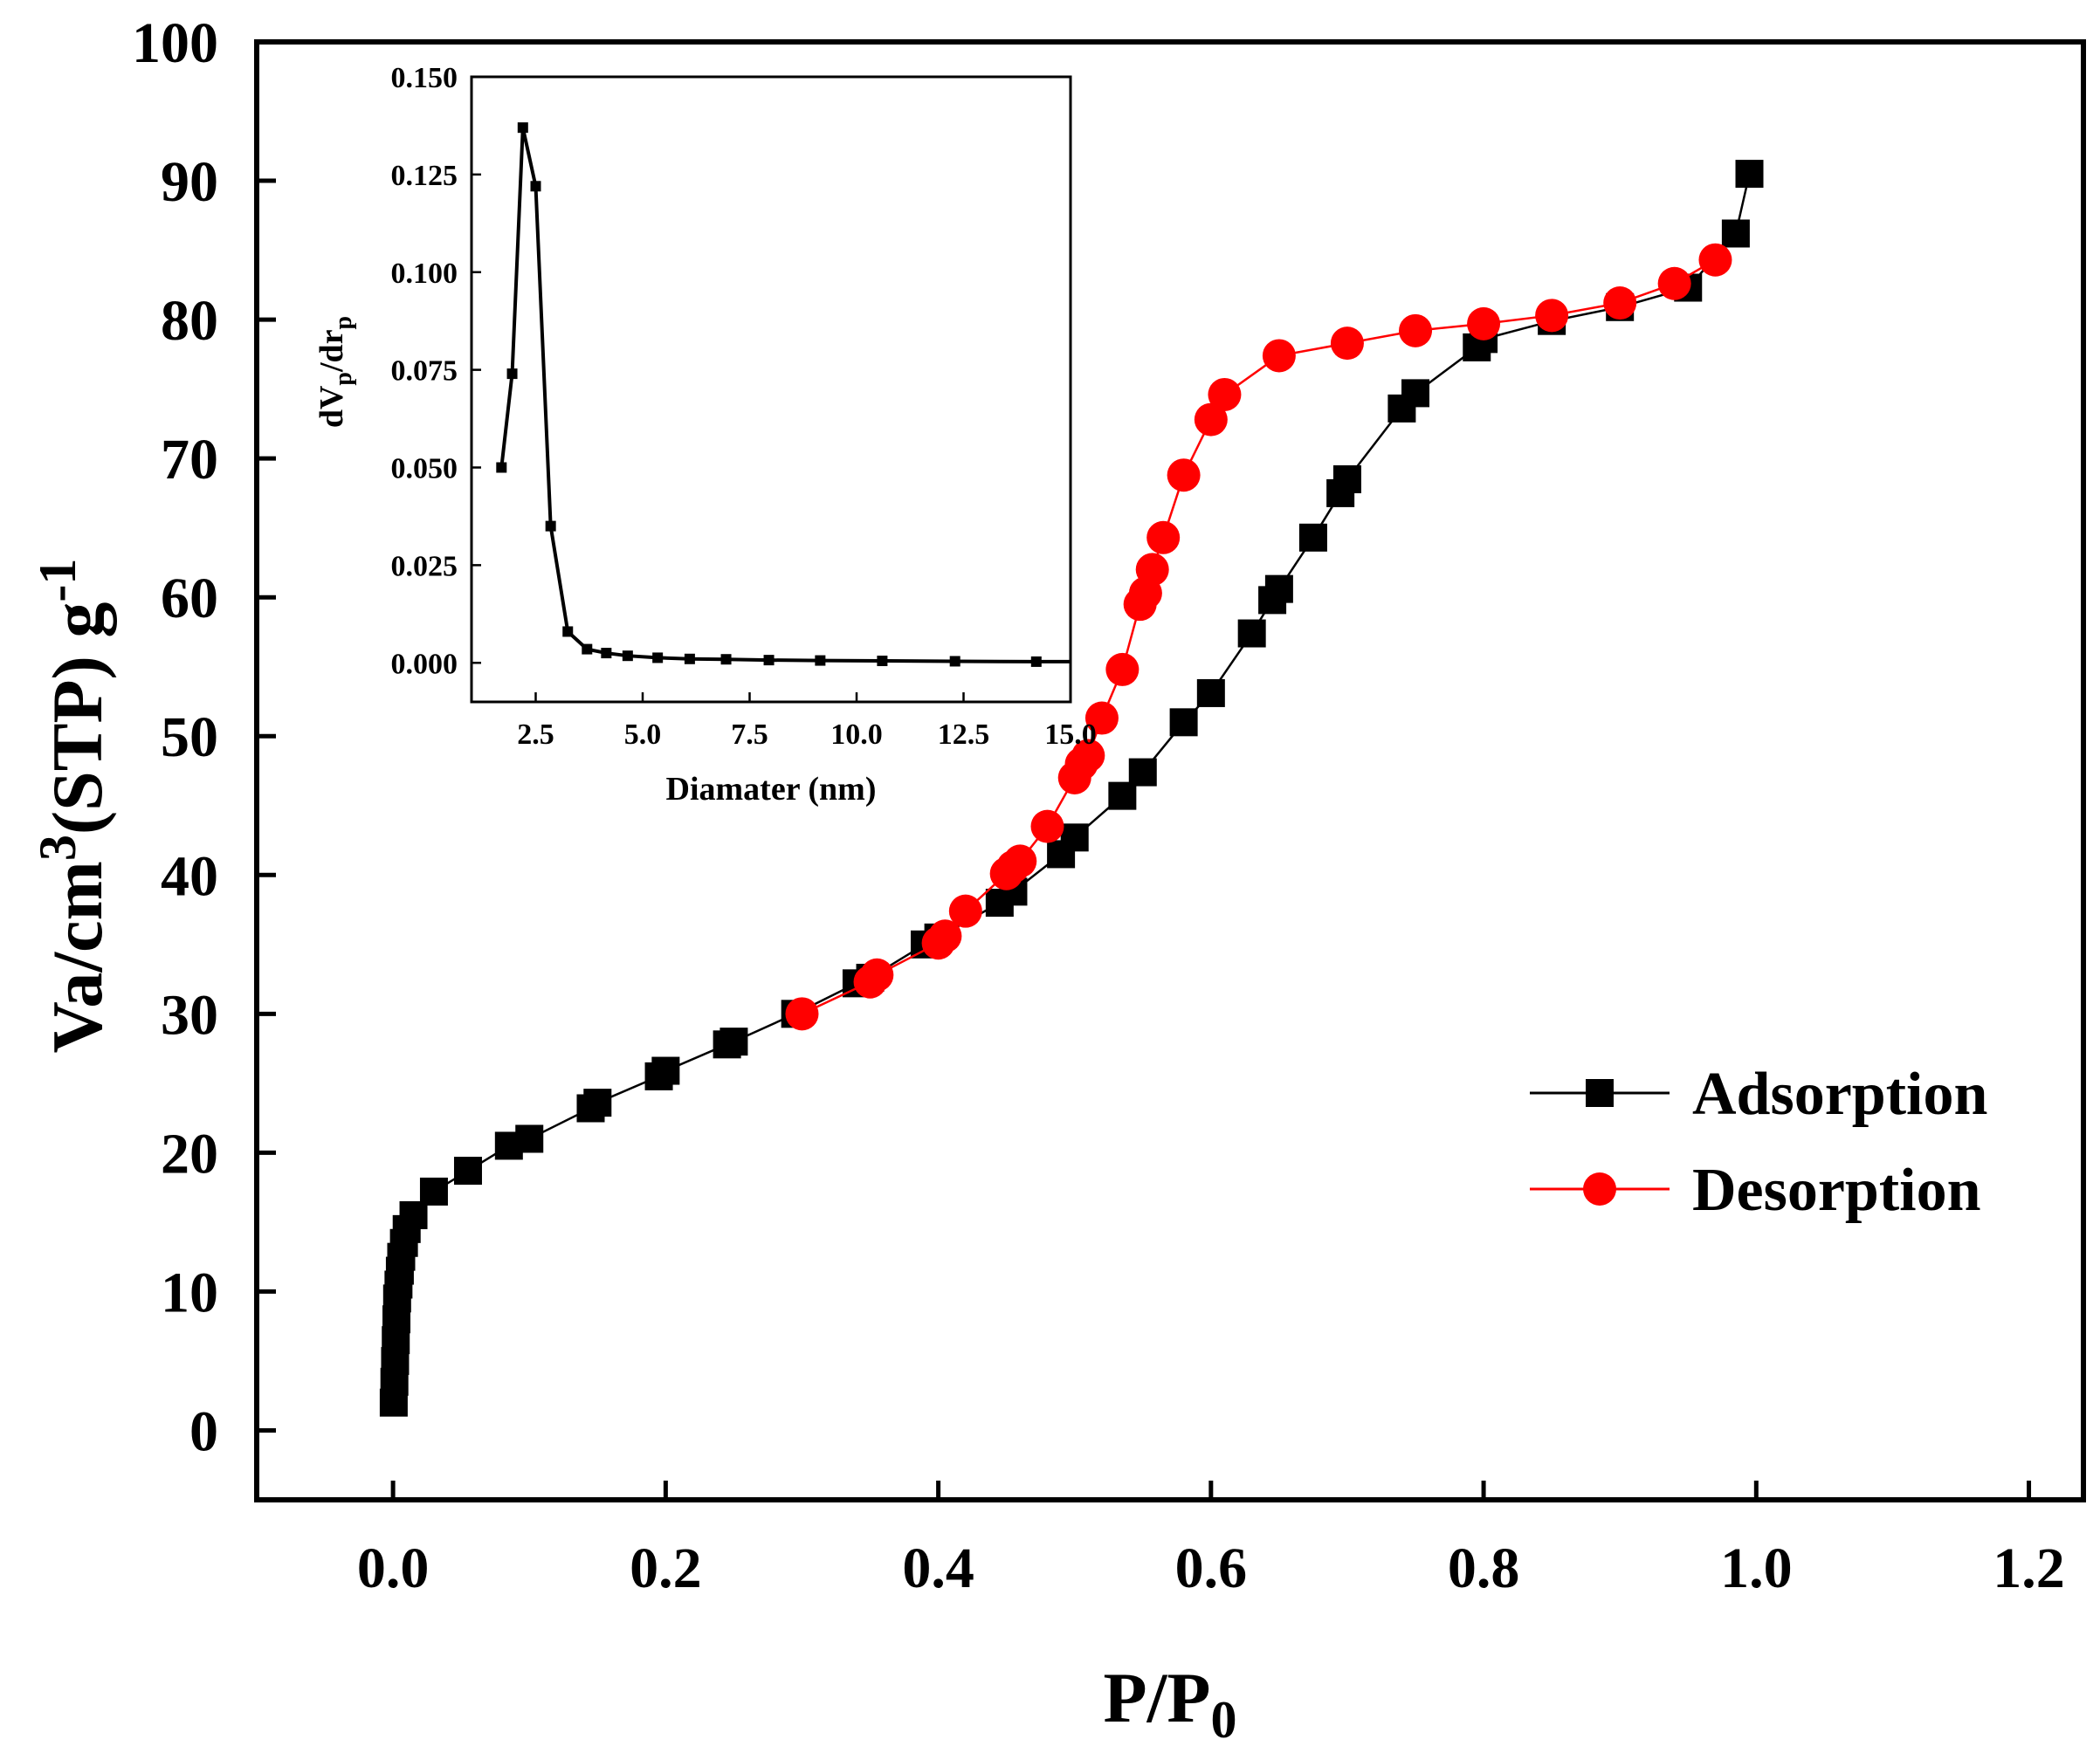 The image size is (2100, 1753). Describe the element at coordinates (424, 566) in the screenshot. I see `inset-y-tick-label: 0.025` at that location.